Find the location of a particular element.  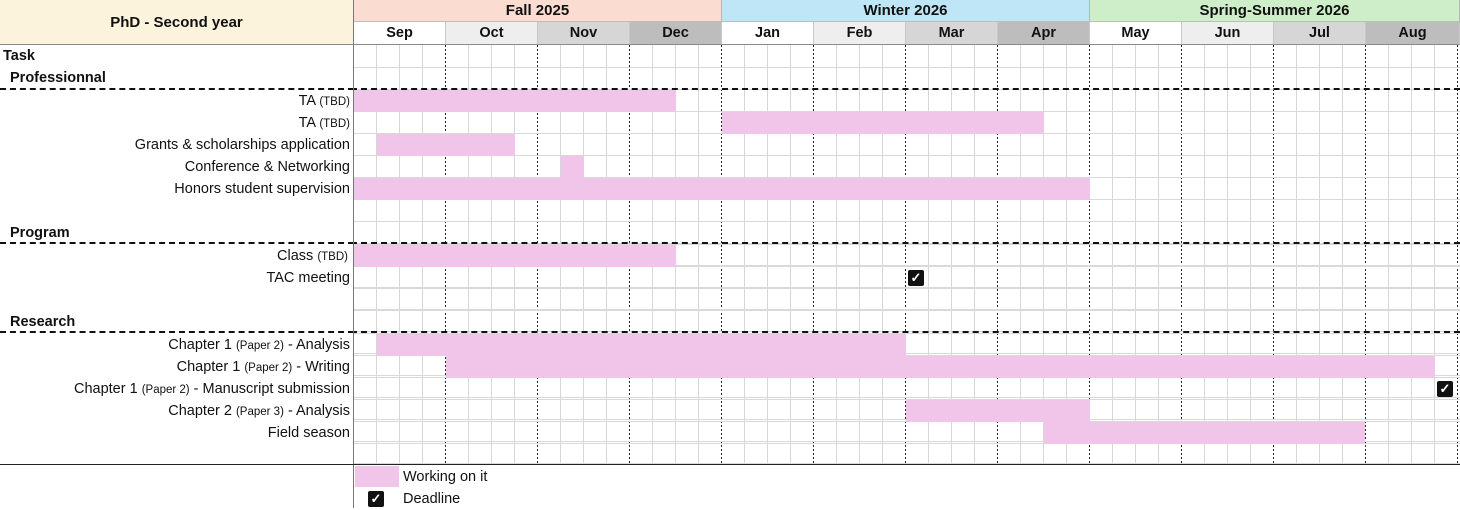

month-jun: Jun is located at coordinates (1228, 33).